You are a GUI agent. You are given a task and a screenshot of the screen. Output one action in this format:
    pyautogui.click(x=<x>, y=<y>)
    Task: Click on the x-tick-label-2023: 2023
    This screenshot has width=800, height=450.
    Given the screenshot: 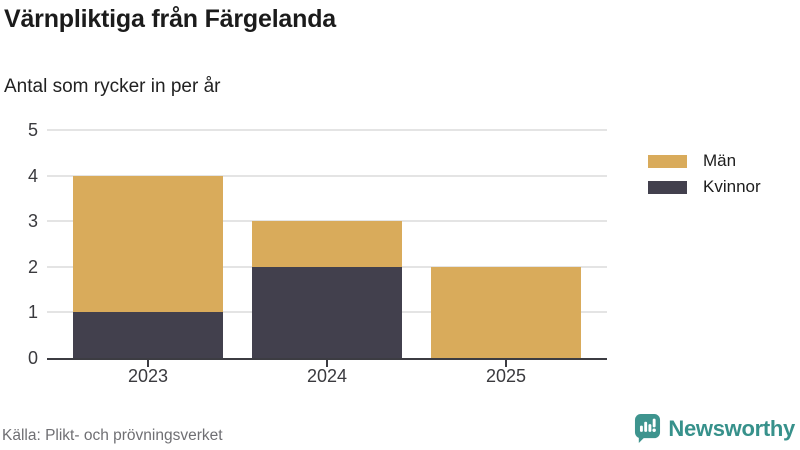 What is the action you would take?
    pyautogui.click(x=148, y=376)
    